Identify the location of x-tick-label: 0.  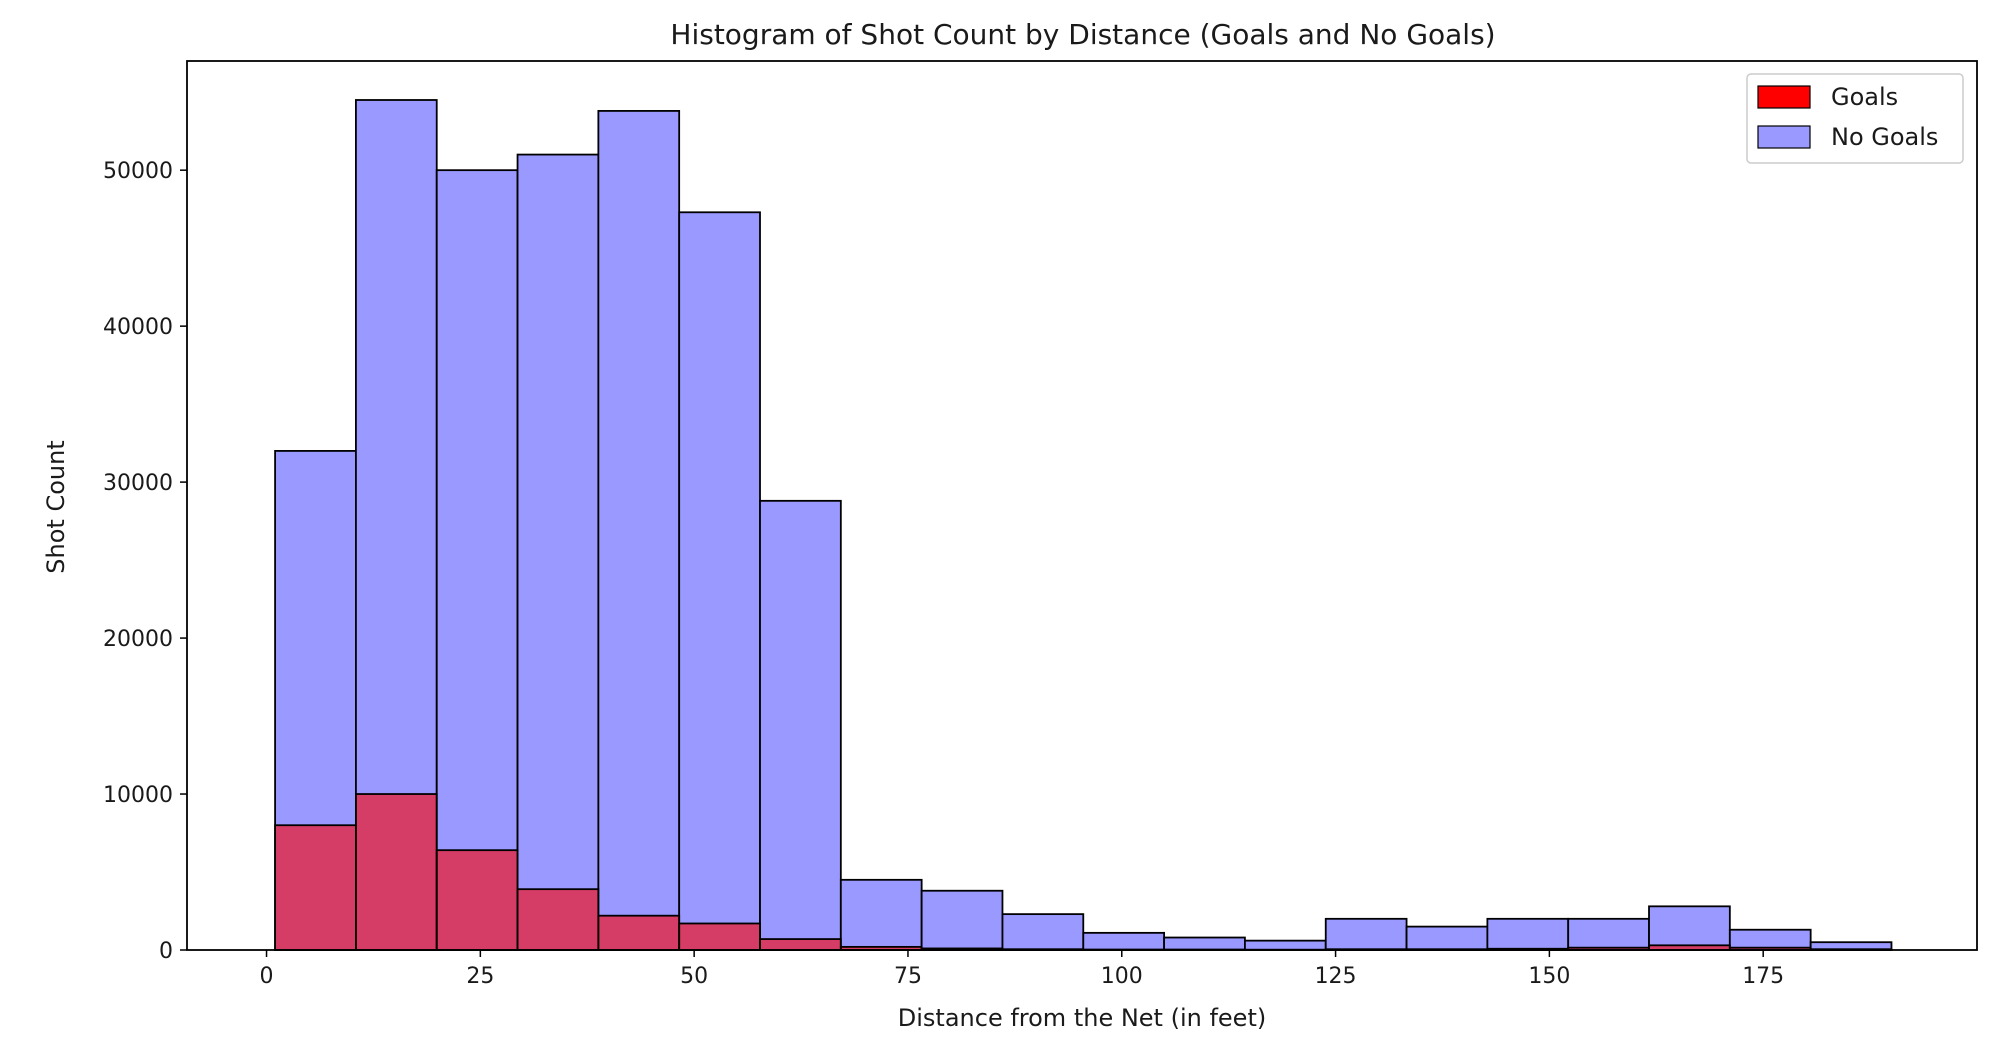
(267, 976).